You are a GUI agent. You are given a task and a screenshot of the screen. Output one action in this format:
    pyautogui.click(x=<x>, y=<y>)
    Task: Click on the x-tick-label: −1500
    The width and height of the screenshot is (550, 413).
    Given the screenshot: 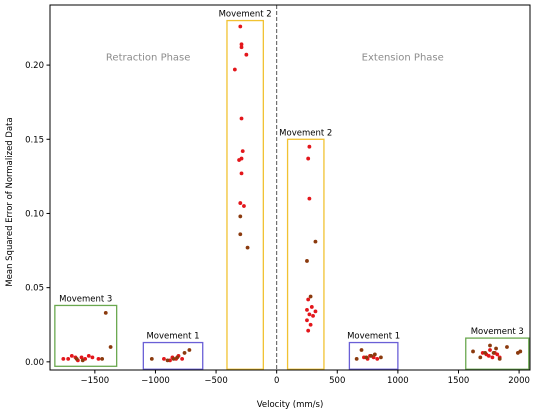 What is the action you would take?
    pyautogui.click(x=94, y=381)
    